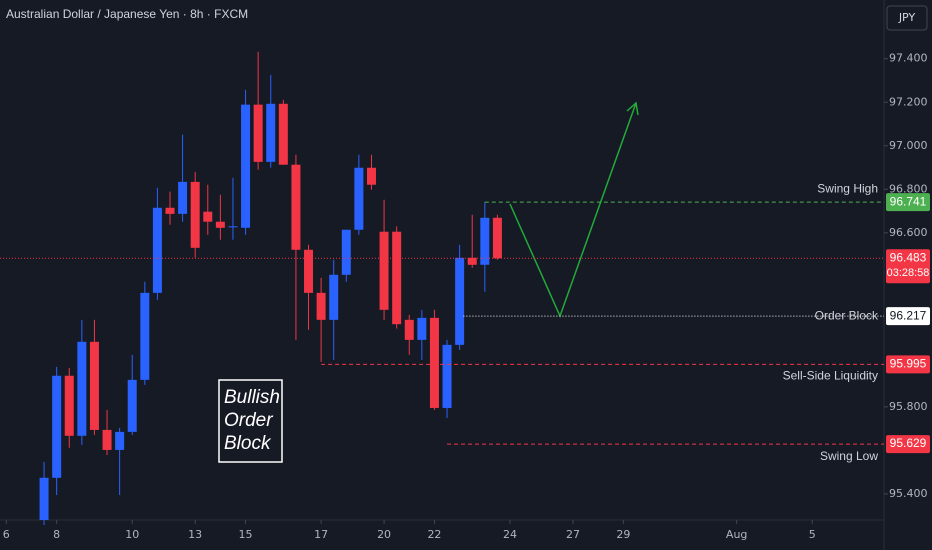 The image size is (932, 550). What do you see at coordinates (908, 58) in the screenshot?
I see `y-tick-label: 97.400` at bounding box center [908, 58].